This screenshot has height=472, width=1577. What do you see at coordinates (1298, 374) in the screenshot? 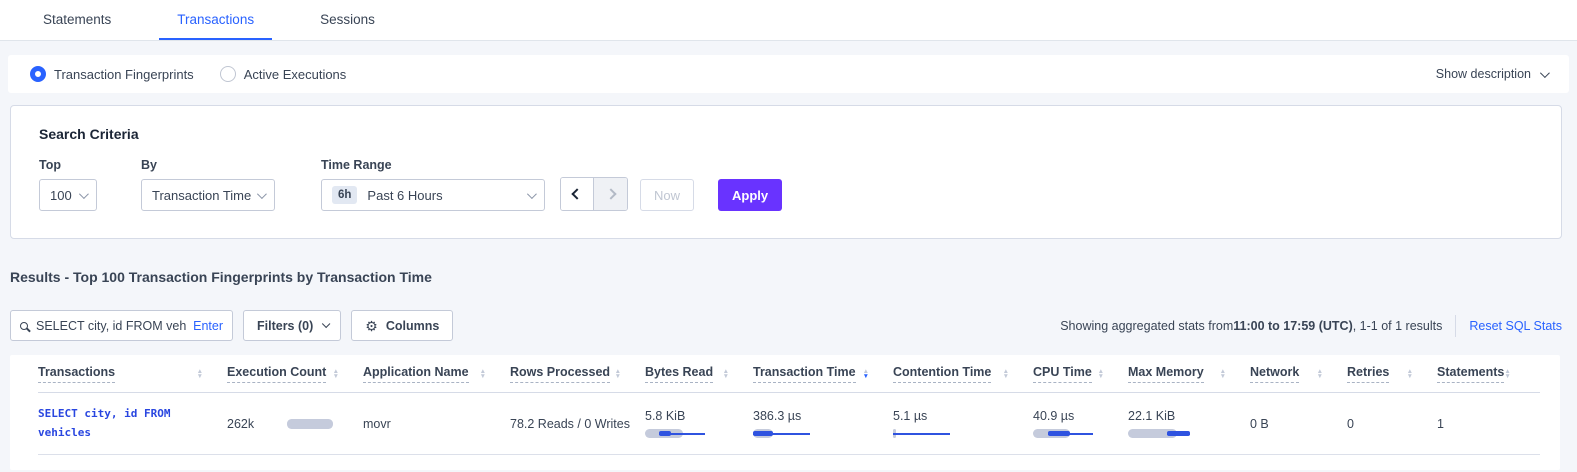
I see `column-header-network: Network ▲ ▼` at bounding box center [1298, 374].